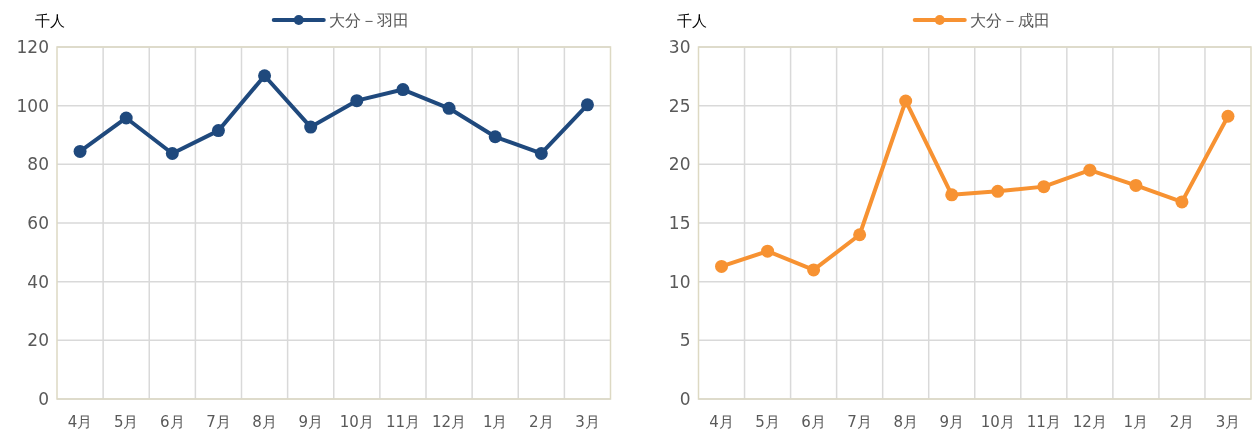 The image size is (1253, 434). I want to click on legend-label: 大分－羽田, so click(368, 20).